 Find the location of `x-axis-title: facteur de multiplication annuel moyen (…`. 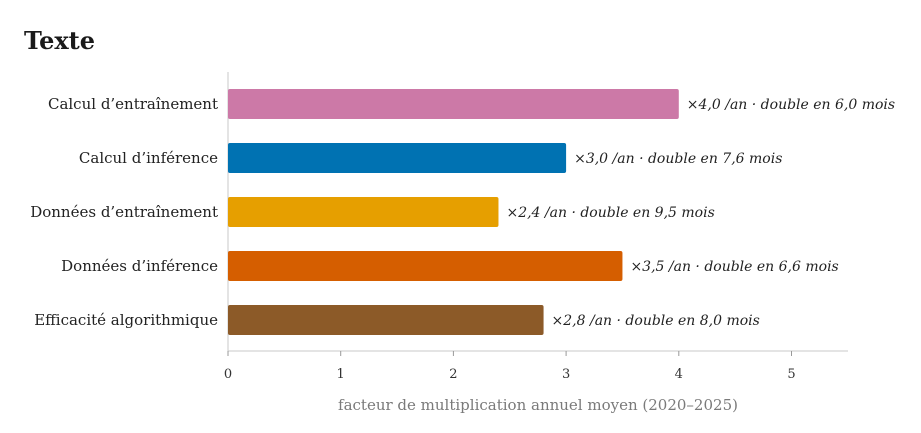

x-axis-title: facteur de multiplication annuel moyen (… is located at coordinates (538, 405).